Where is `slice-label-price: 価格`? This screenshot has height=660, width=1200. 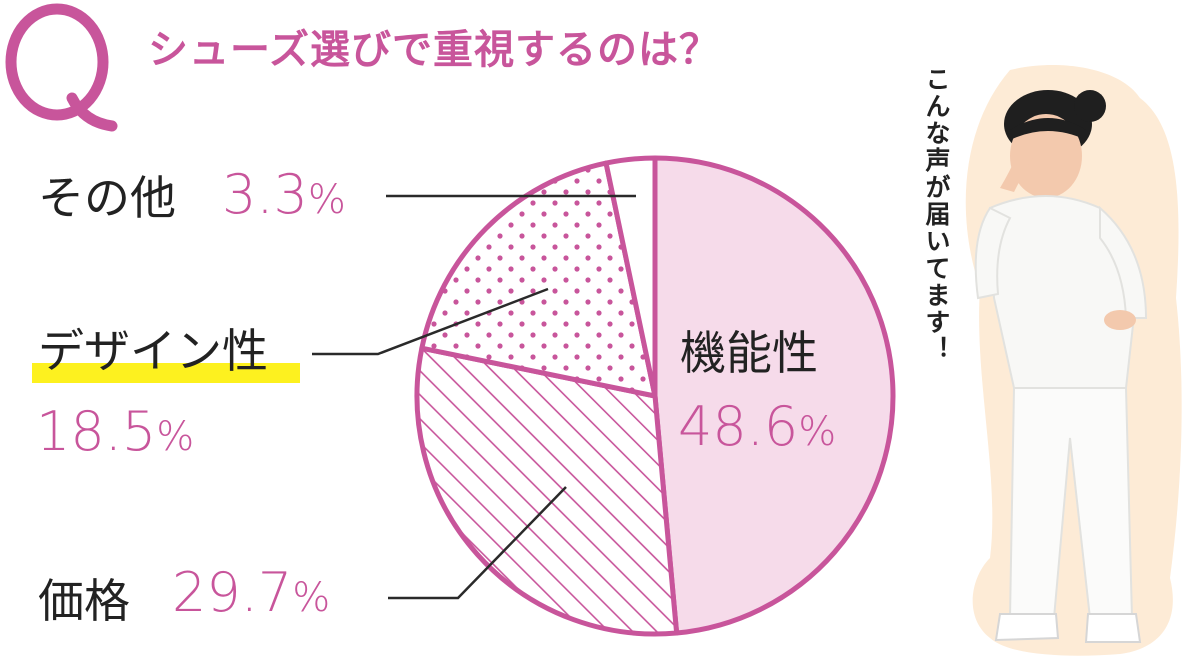 slice-label-price: 価格 is located at coordinates (84, 601).